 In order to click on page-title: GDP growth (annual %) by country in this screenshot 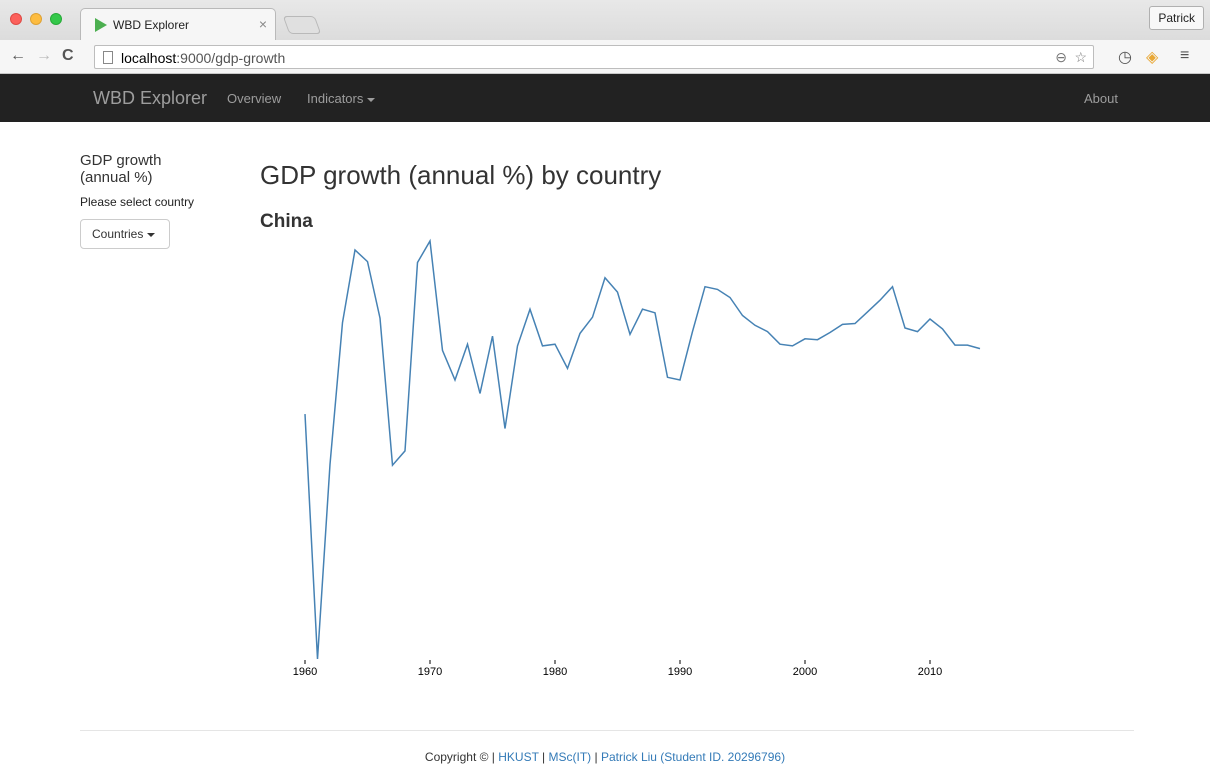, I will do `click(461, 175)`.